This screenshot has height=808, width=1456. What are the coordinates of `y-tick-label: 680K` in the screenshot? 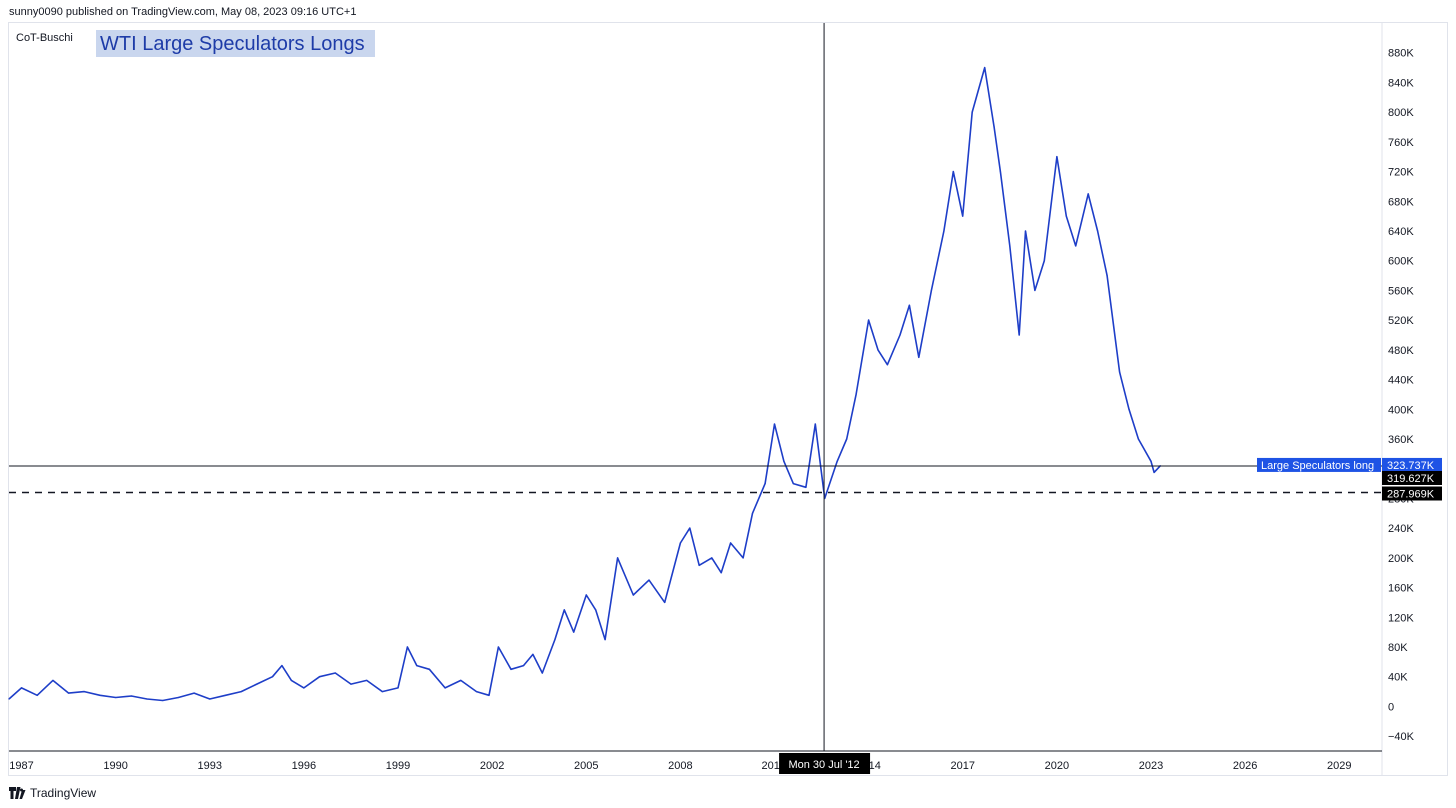 It's located at (1401, 202).